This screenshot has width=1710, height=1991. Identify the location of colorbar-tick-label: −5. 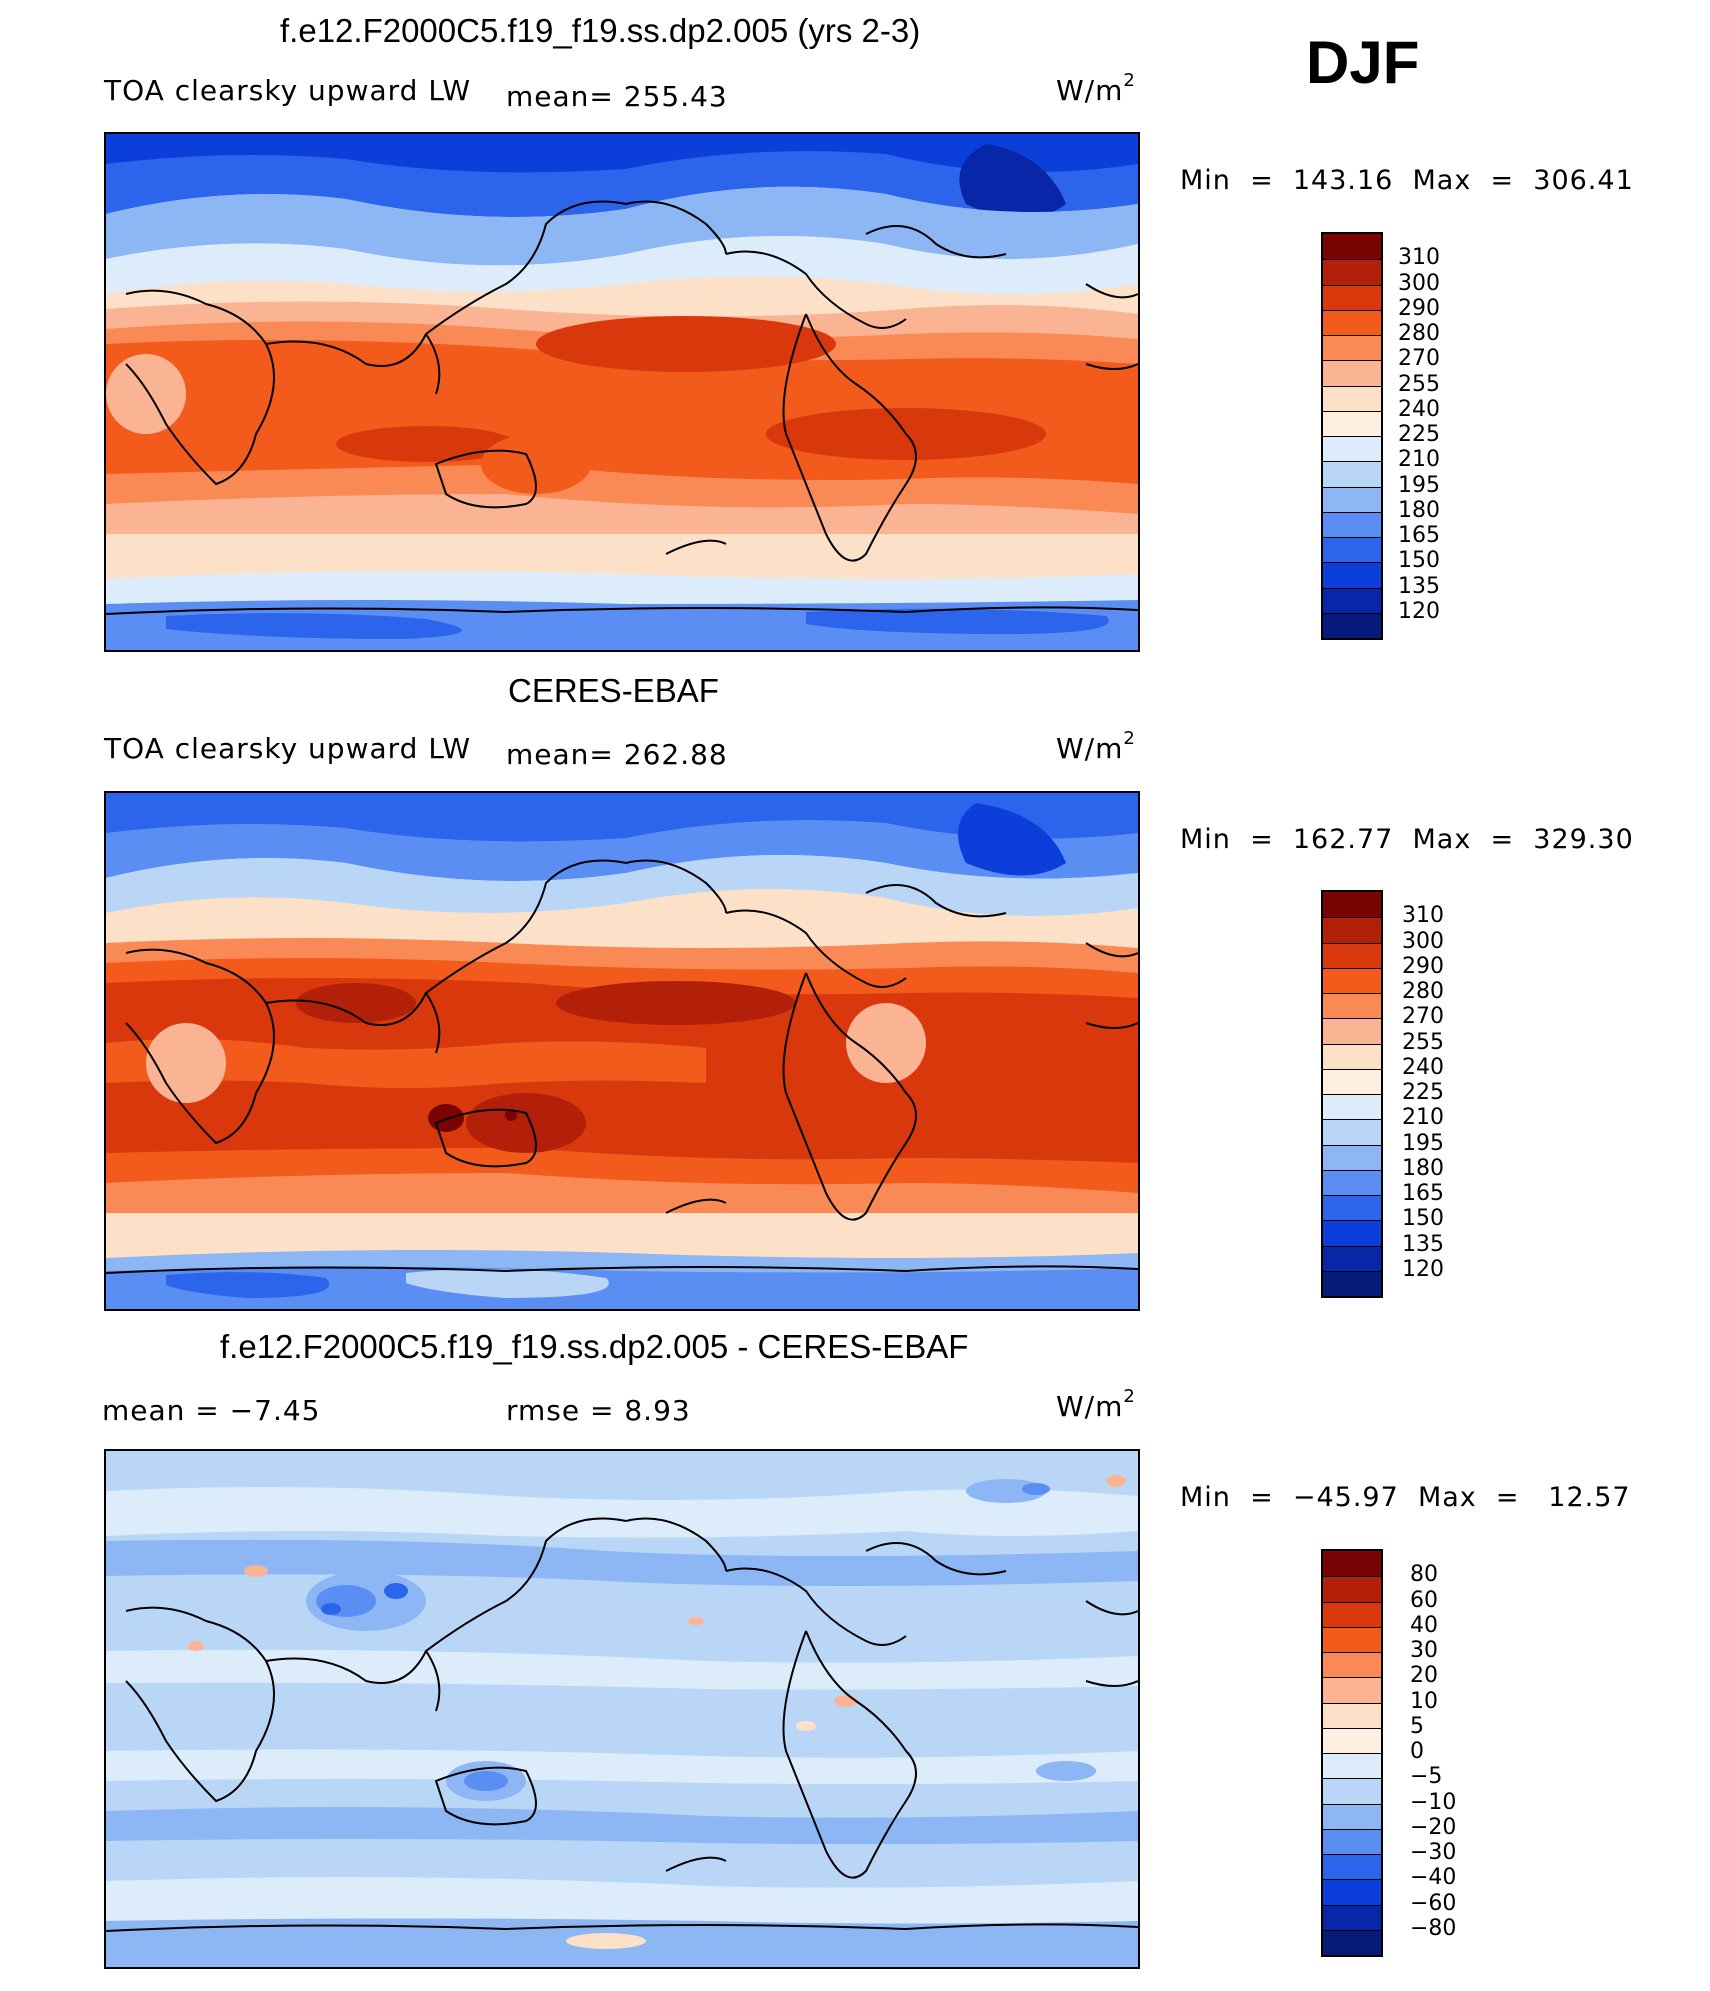
(1426, 1777).